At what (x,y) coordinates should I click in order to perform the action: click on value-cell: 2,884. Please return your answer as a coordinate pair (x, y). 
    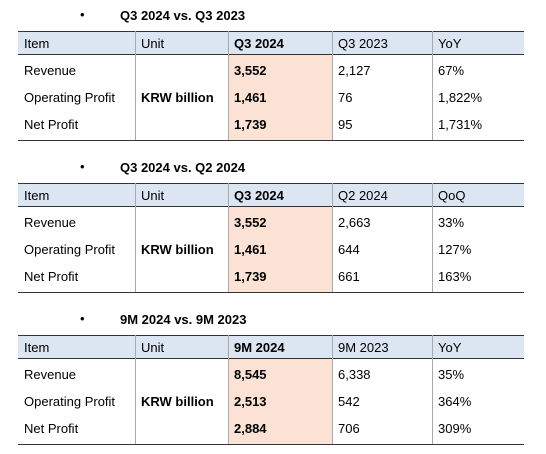
    Looking at the image, I should click on (250, 428).